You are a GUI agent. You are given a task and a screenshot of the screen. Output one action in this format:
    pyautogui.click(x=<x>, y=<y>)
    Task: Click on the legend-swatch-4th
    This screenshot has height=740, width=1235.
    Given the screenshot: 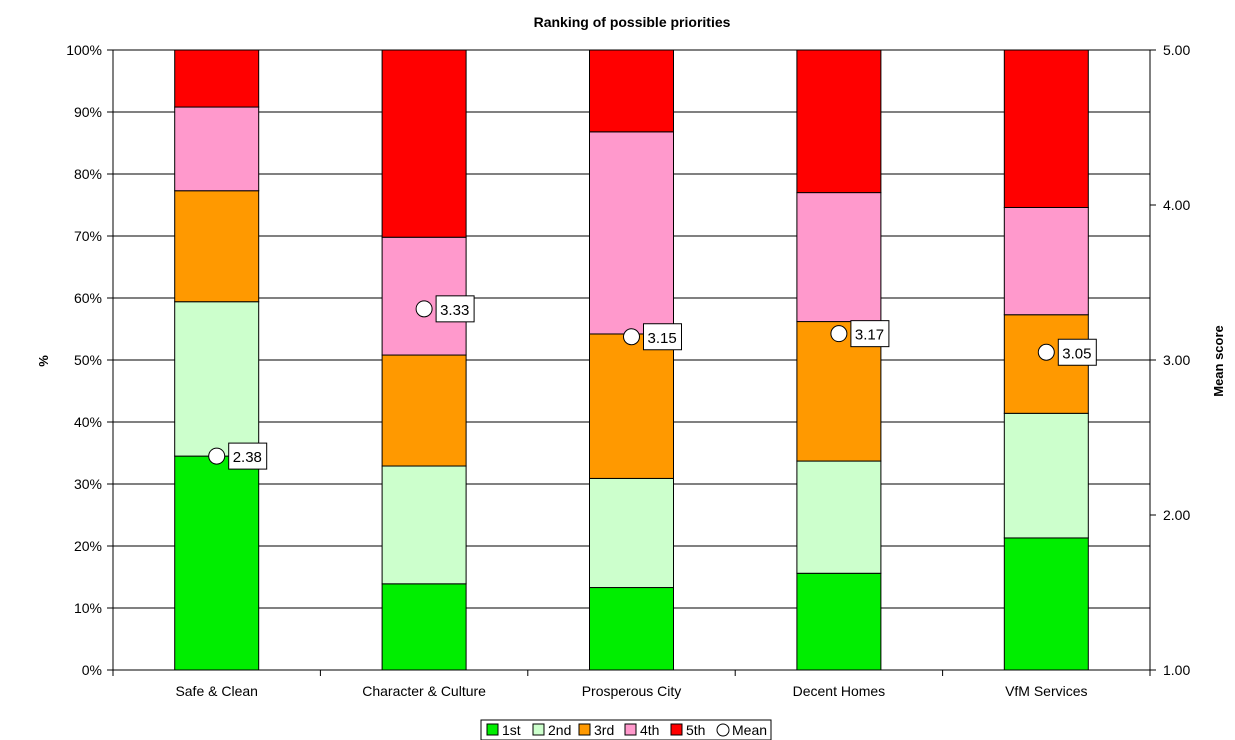 What is the action you would take?
    pyautogui.click(x=630, y=729)
    